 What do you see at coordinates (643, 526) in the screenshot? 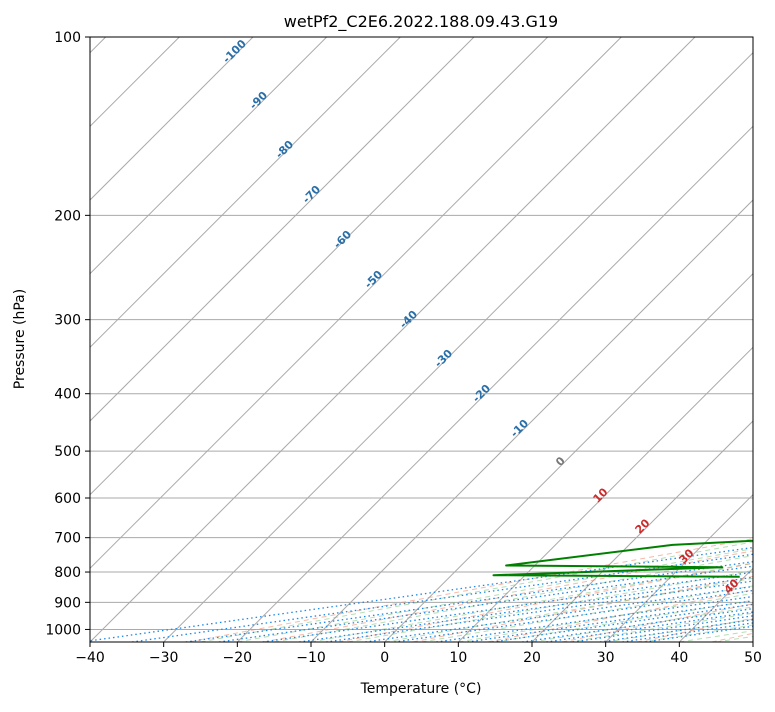
I see `moist-adiabat-label: 20` at bounding box center [643, 526].